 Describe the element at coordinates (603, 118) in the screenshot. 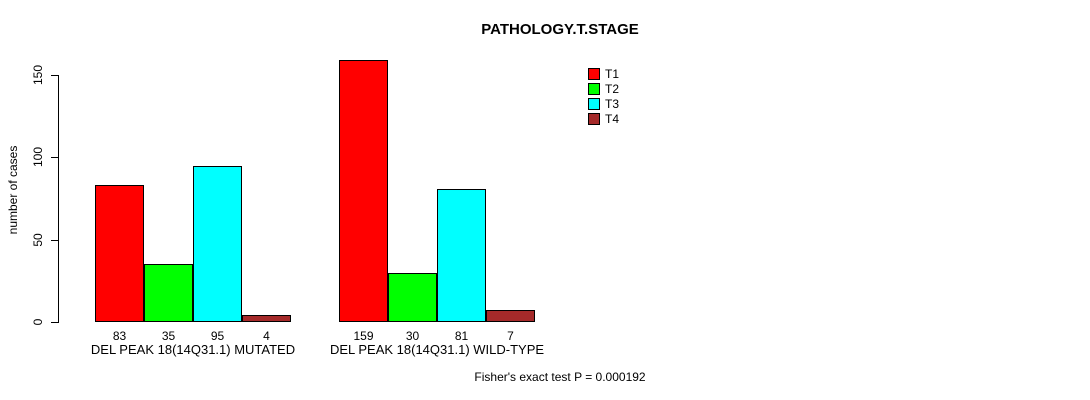

I see `legend-item-t4: T4` at that location.